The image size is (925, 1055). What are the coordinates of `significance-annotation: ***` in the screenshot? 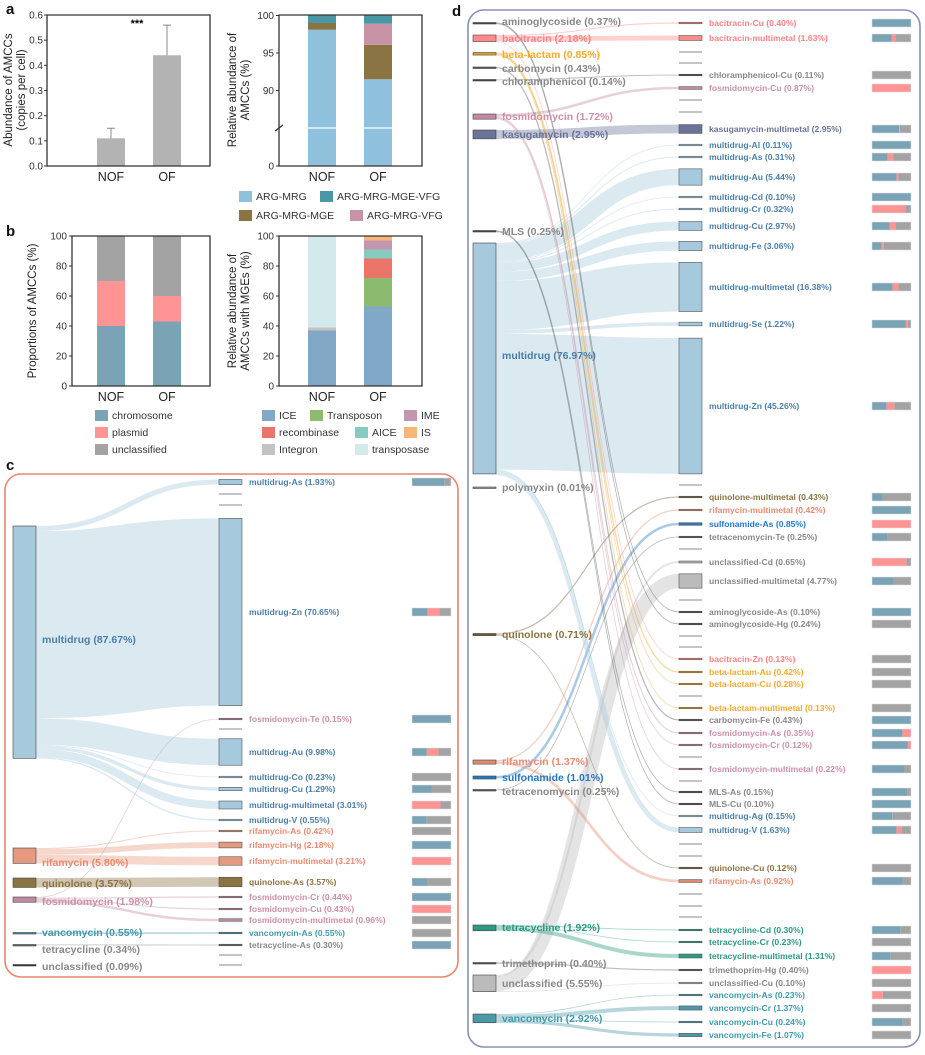 It's located at (138, 24).